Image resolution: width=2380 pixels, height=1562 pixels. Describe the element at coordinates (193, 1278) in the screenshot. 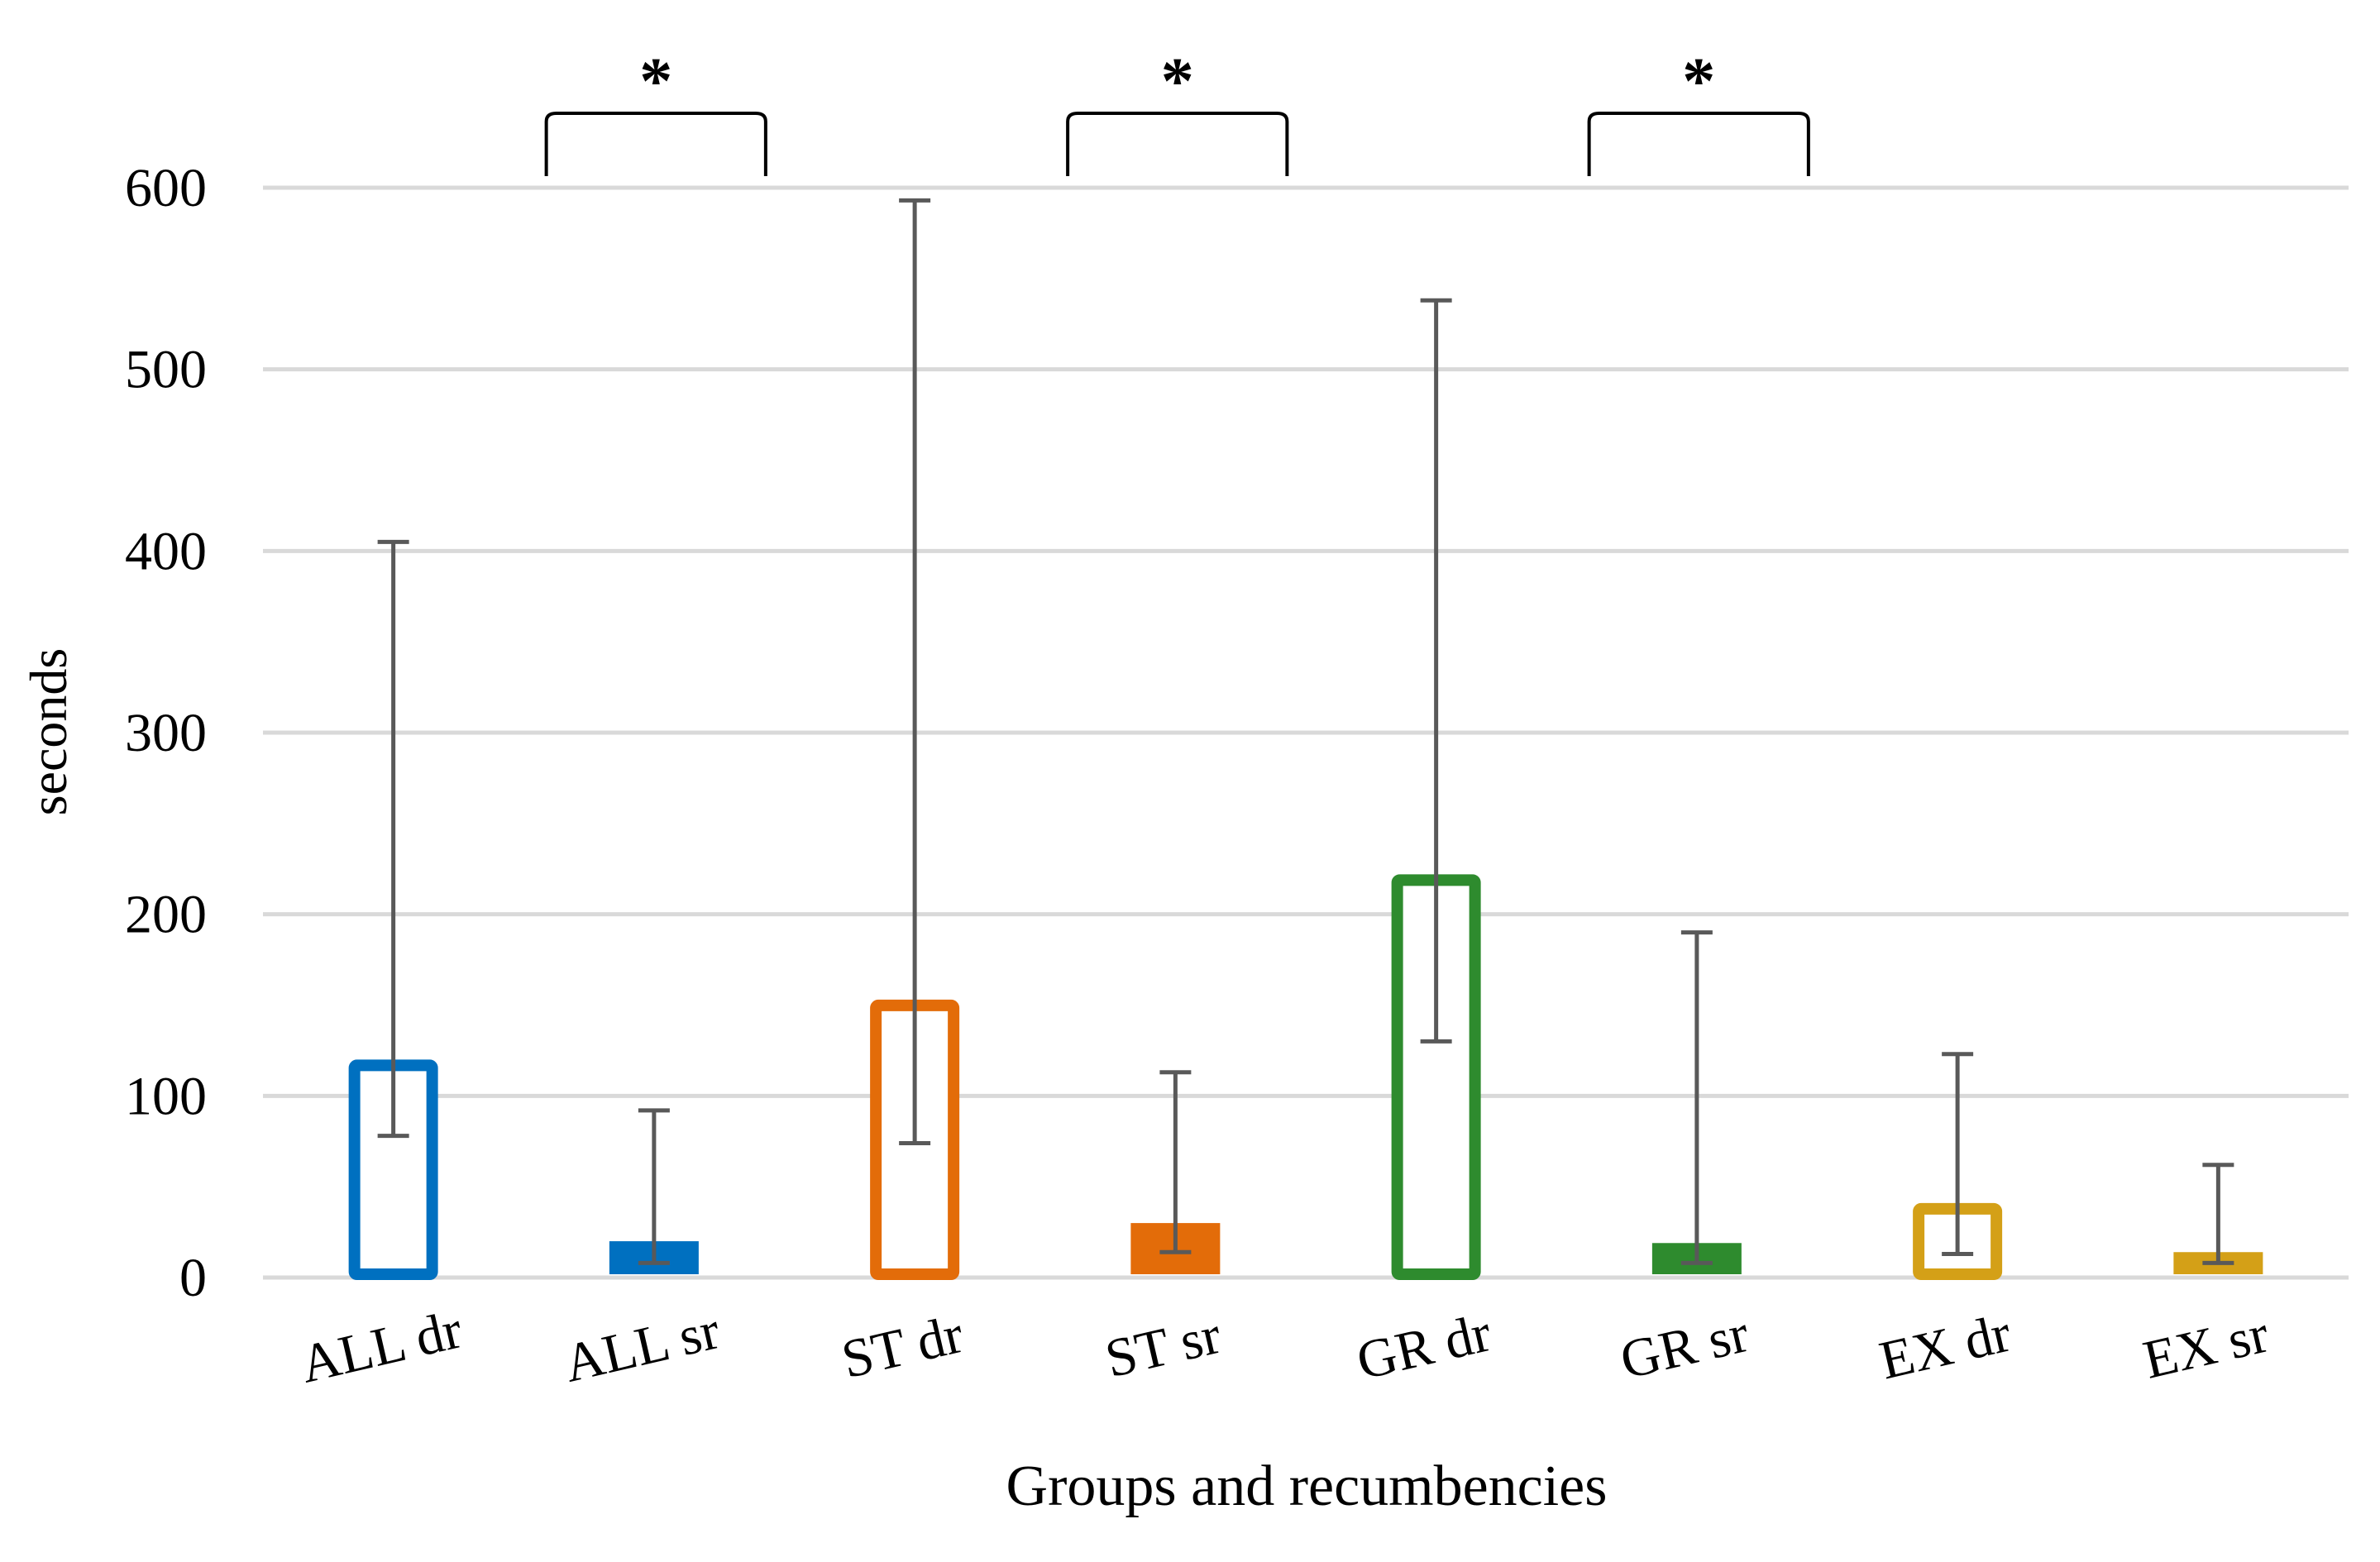

I see `y-tick-label: 0` at that location.